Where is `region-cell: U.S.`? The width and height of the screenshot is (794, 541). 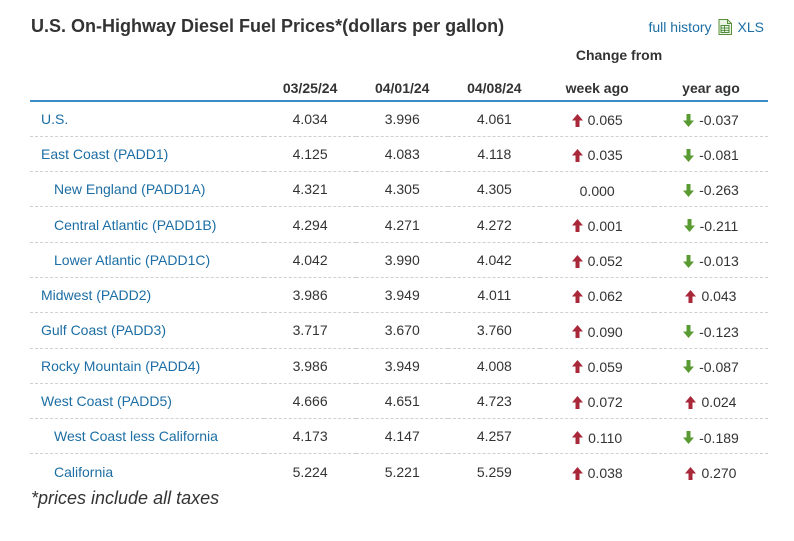 region-cell: U.S. is located at coordinates (147, 118).